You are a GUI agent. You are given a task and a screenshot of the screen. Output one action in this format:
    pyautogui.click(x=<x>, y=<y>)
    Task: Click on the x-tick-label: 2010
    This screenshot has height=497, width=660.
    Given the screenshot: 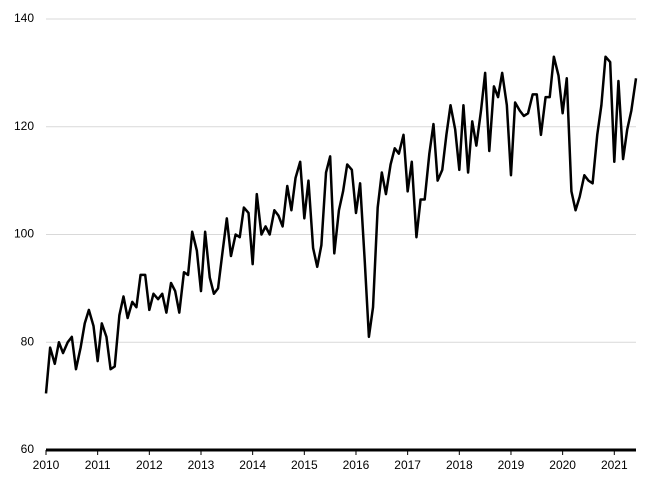 What is the action you would take?
    pyautogui.click(x=46, y=465)
    